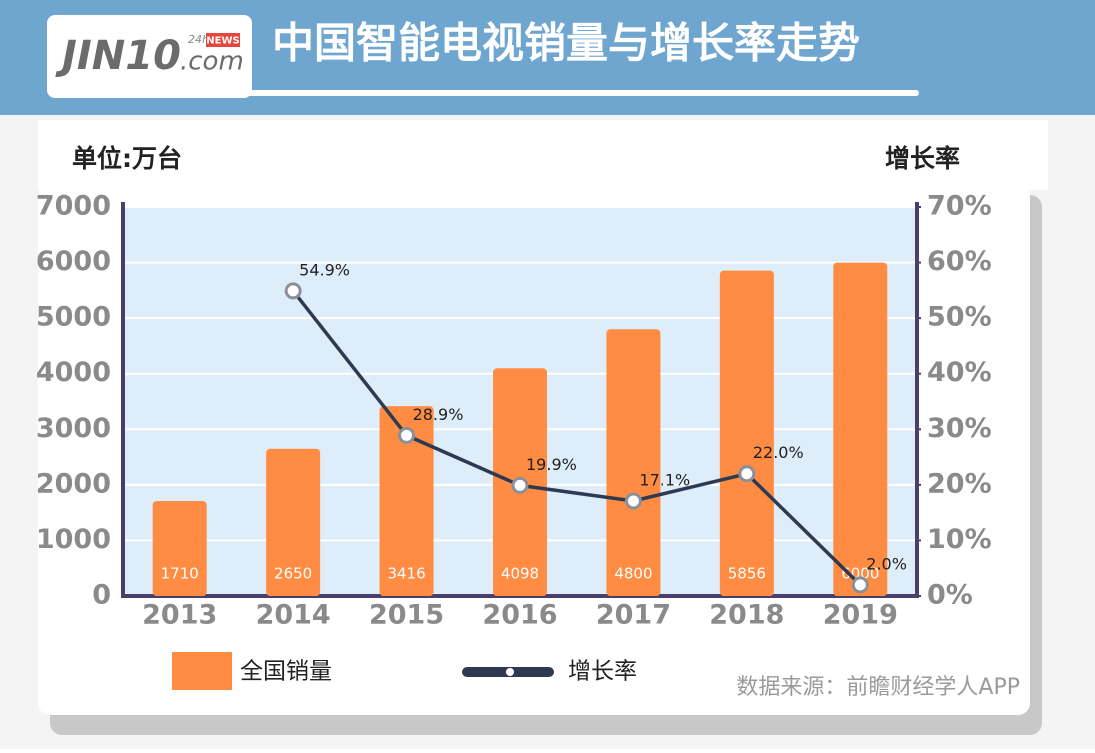  What do you see at coordinates (202, 671) in the screenshot?
I see `legend-swatch` at bounding box center [202, 671].